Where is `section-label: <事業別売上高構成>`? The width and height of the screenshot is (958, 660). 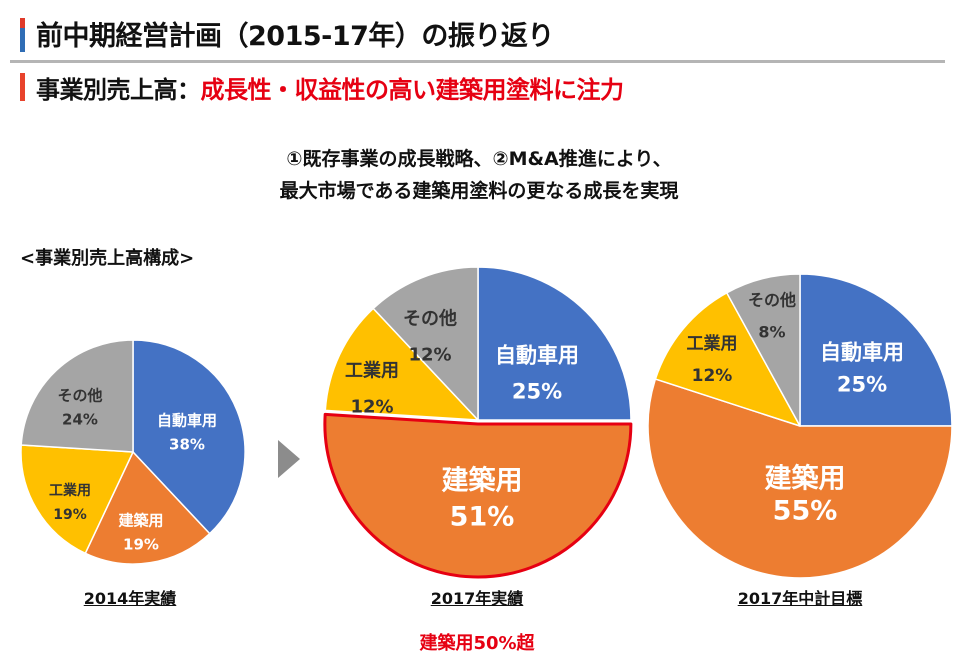 section-label: <事業別売上高構成> is located at coordinates (107, 258).